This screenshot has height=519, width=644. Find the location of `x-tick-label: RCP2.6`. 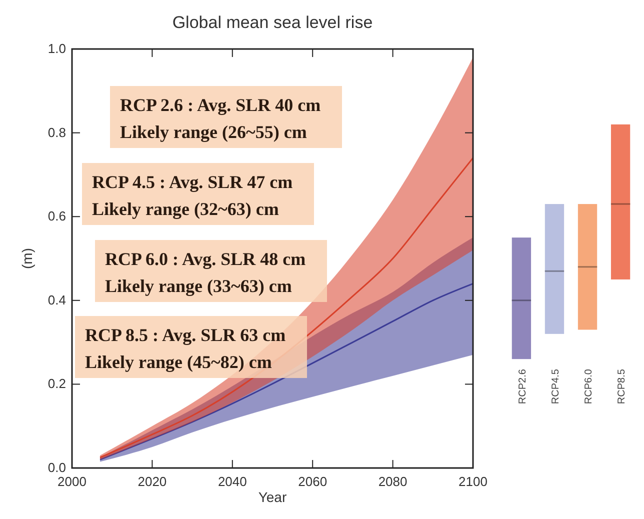

x-tick-label: RCP2.6 is located at coordinates (522, 386).